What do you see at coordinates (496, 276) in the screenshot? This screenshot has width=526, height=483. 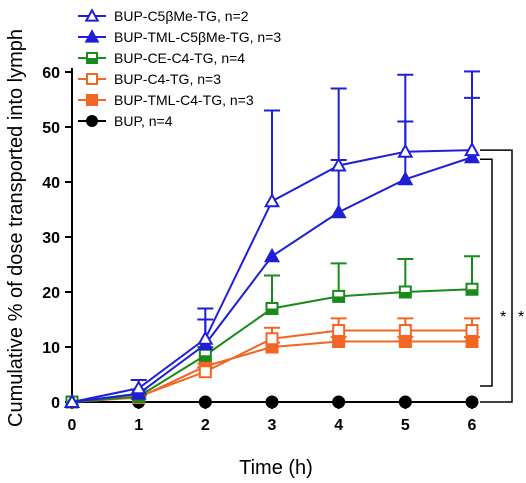 I see `outer-bracket` at bounding box center [496, 276].